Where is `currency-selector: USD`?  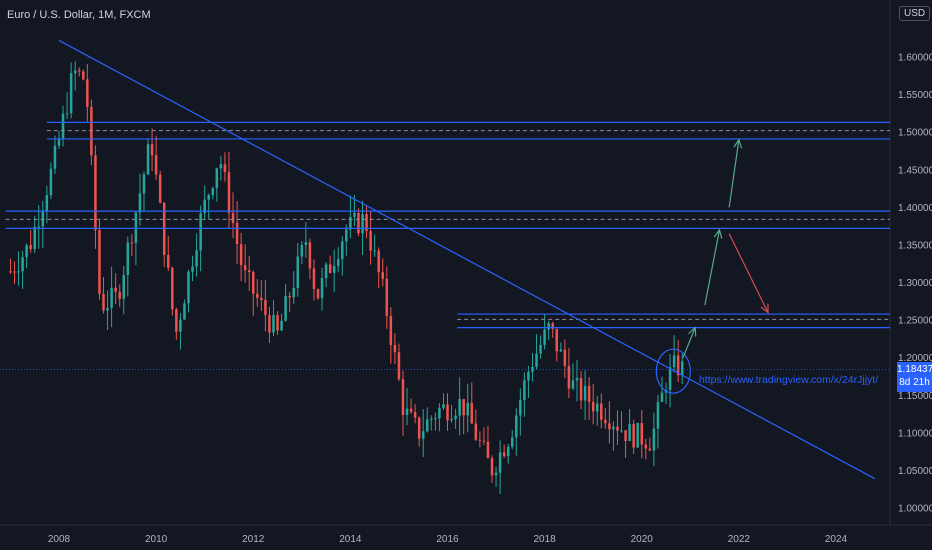 currency-selector: USD is located at coordinates (915, 13).